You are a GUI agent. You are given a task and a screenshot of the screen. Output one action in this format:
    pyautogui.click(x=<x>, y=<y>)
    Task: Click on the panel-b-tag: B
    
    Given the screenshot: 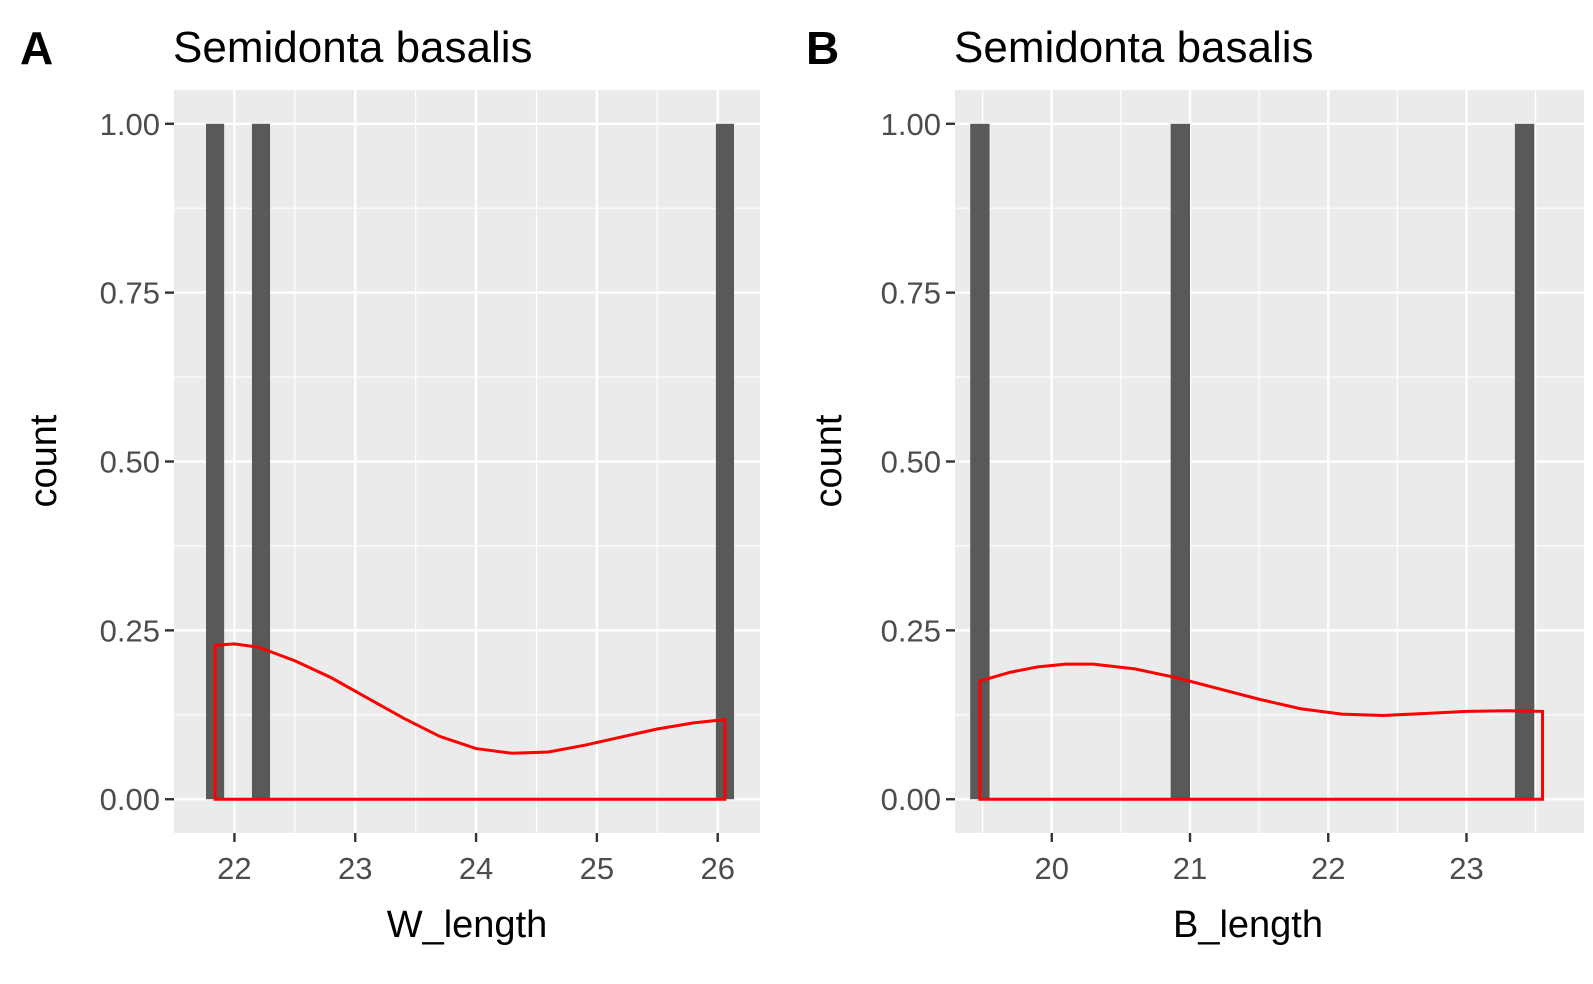 What is the action you would take?
    pyautogui.click(x=822, y=48)
    